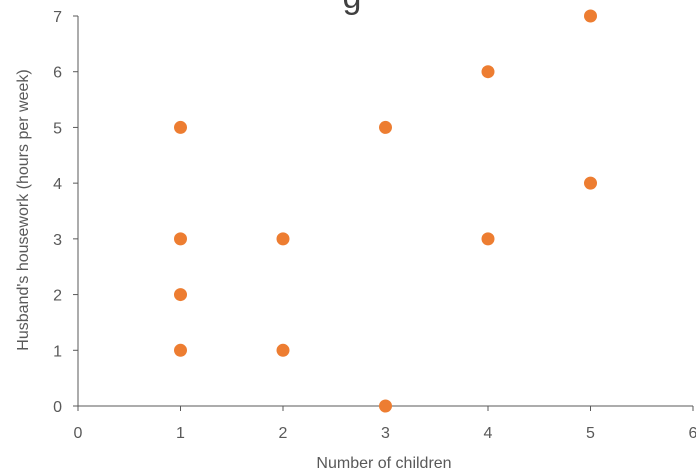 The width and height of the screenshot is (696, 471). What do you see at coordinates (57, 351) in the screenshot?
I see `y-tick-label: 1` at bounding box center [57, 351].